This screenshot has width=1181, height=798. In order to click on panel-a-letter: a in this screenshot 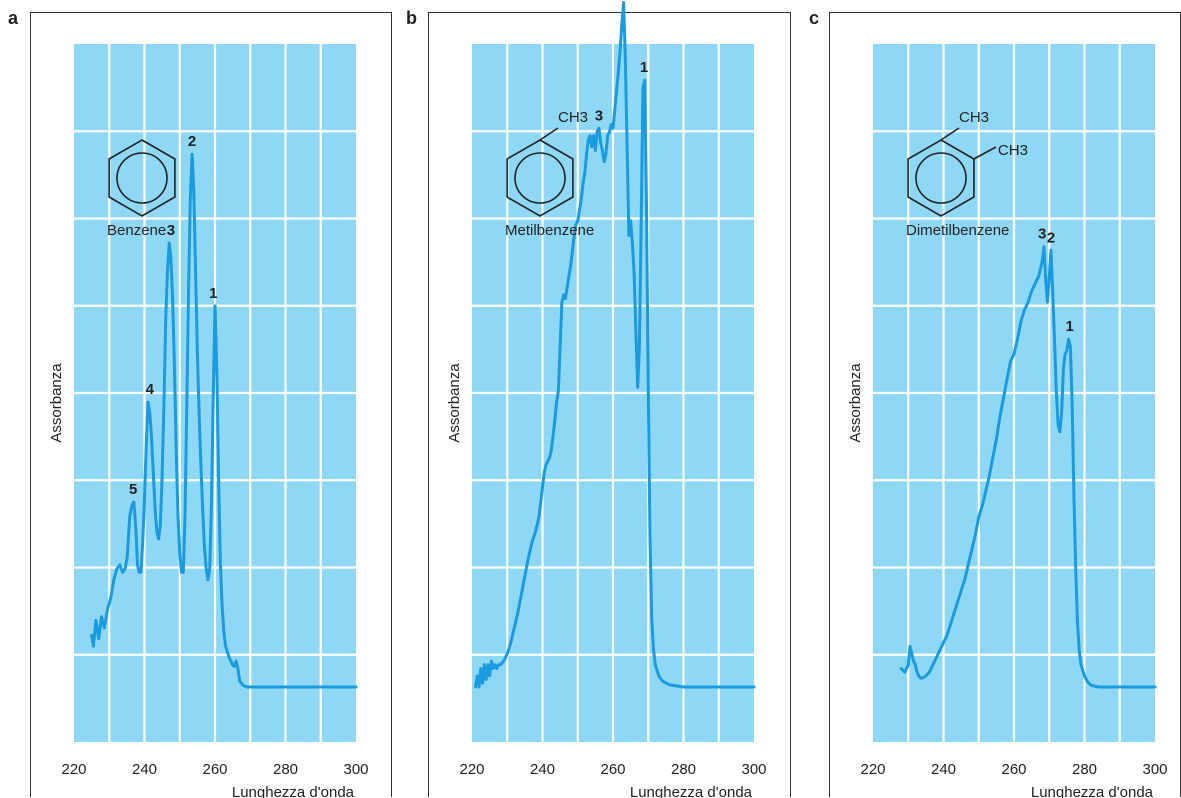, I will do `click(13, 18)`.